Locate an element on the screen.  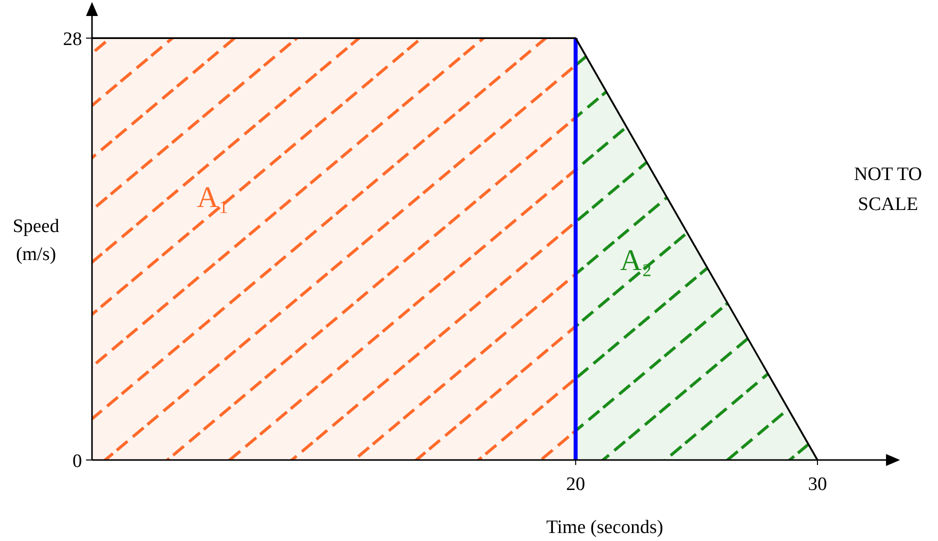
y-axis-title: Speed (m/s) is located at coordinates (36, 240).